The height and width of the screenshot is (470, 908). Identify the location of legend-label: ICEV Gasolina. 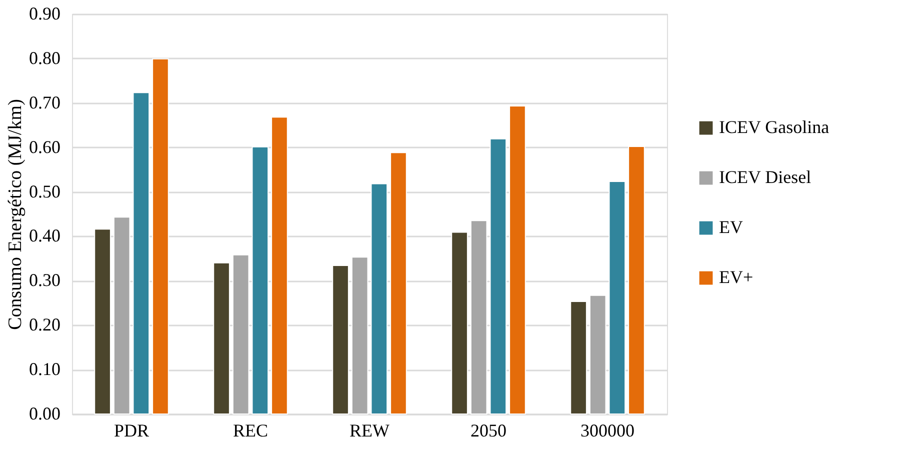
(774, 127).